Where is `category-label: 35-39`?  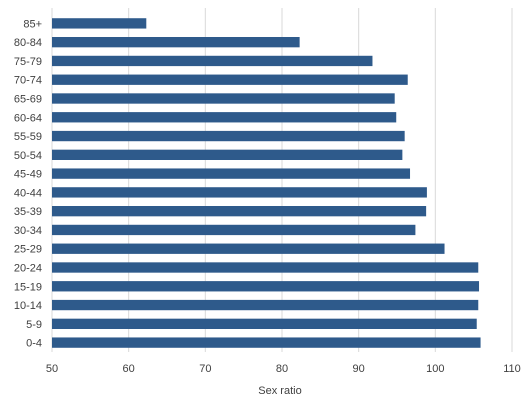
category-label: 35-39 is located at coordinates (28, 212).